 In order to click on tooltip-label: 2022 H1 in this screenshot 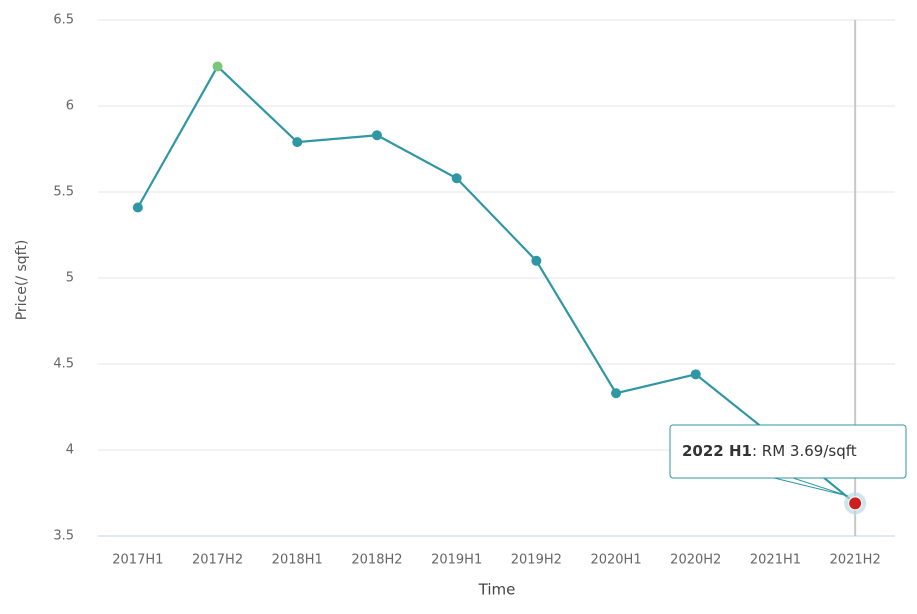, I will do `click(717, 451)`.